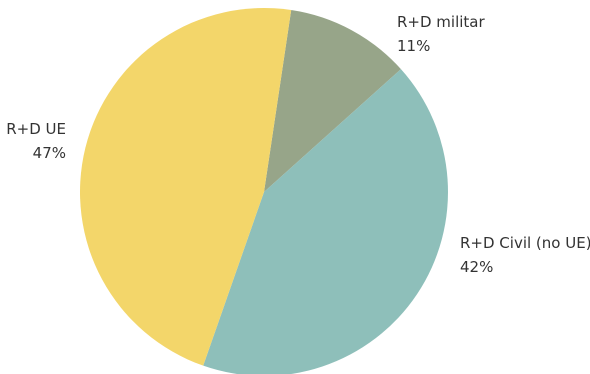 The image size is (590, 374). Describe the element at coordinates (413, 46) in the screenshot. I see `slice-label-value-militar: 11%` at that location.